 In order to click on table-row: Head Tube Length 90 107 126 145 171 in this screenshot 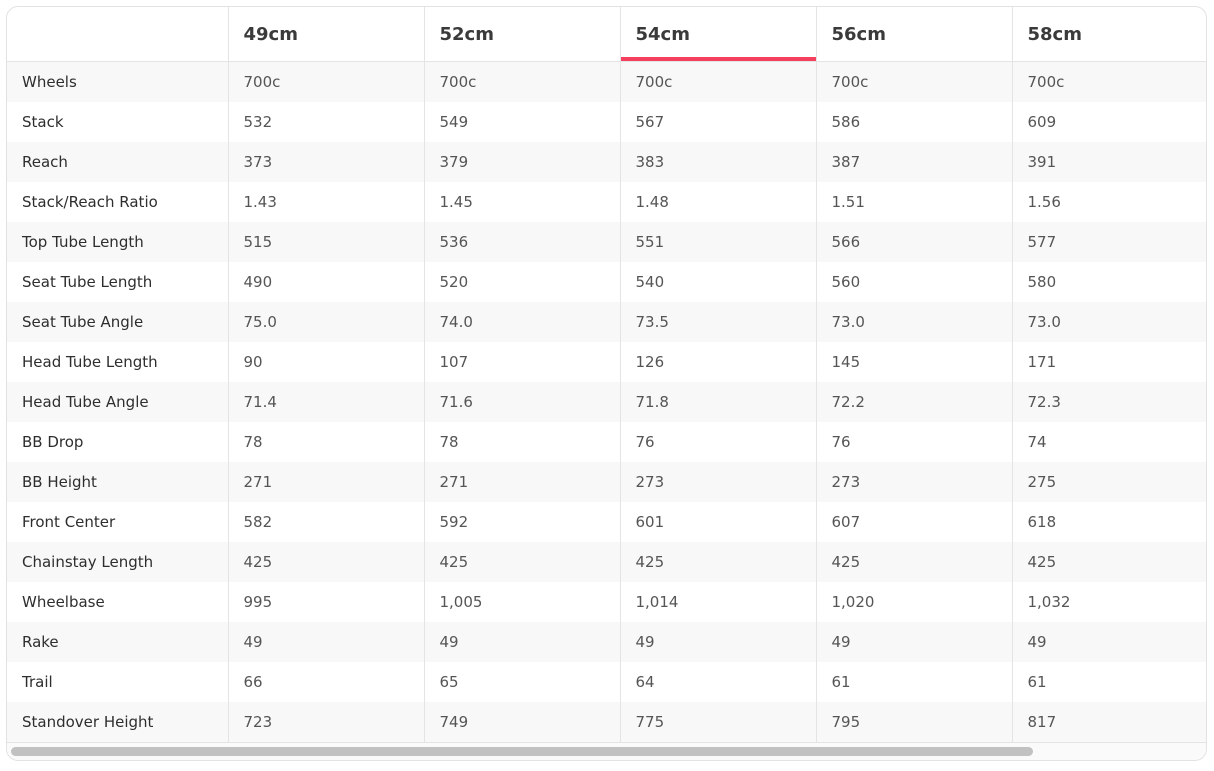, I will do `click(606, 362)`.